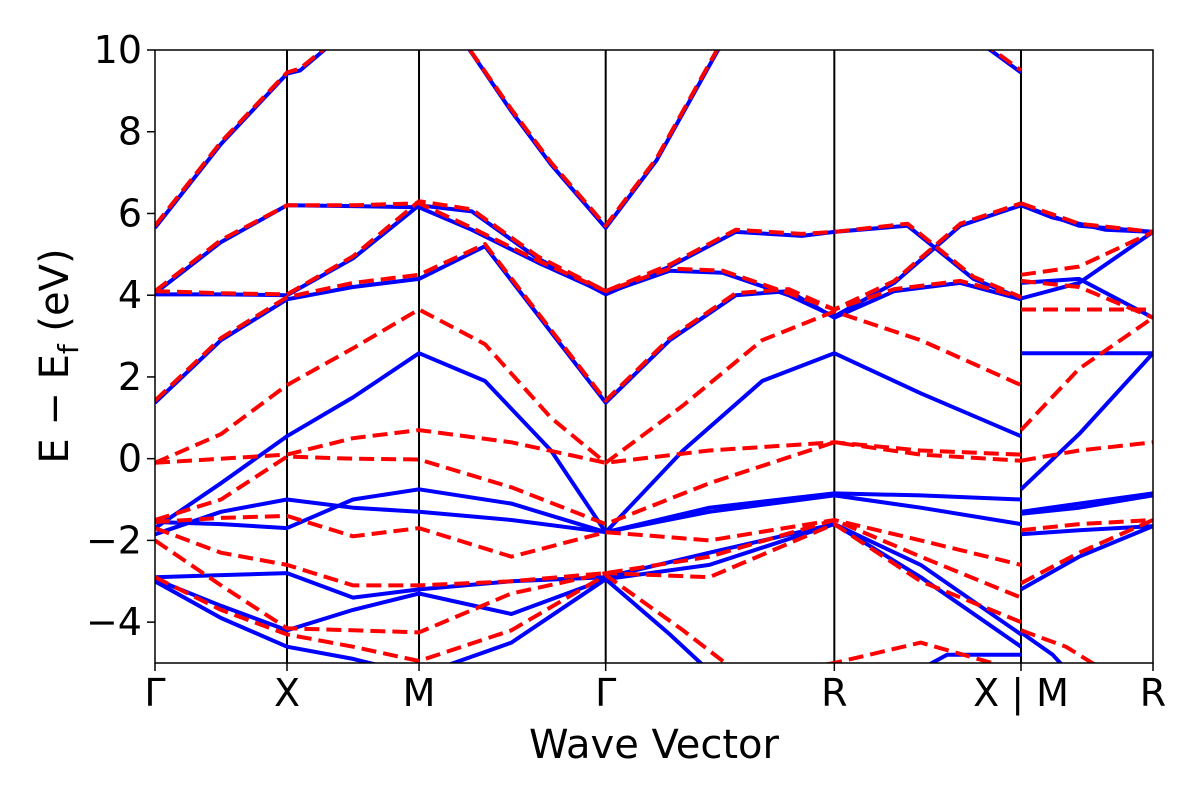 The height and width of the screenshot is (800, 1200). I want to click on x-tick-label: M, so click(419, 693).